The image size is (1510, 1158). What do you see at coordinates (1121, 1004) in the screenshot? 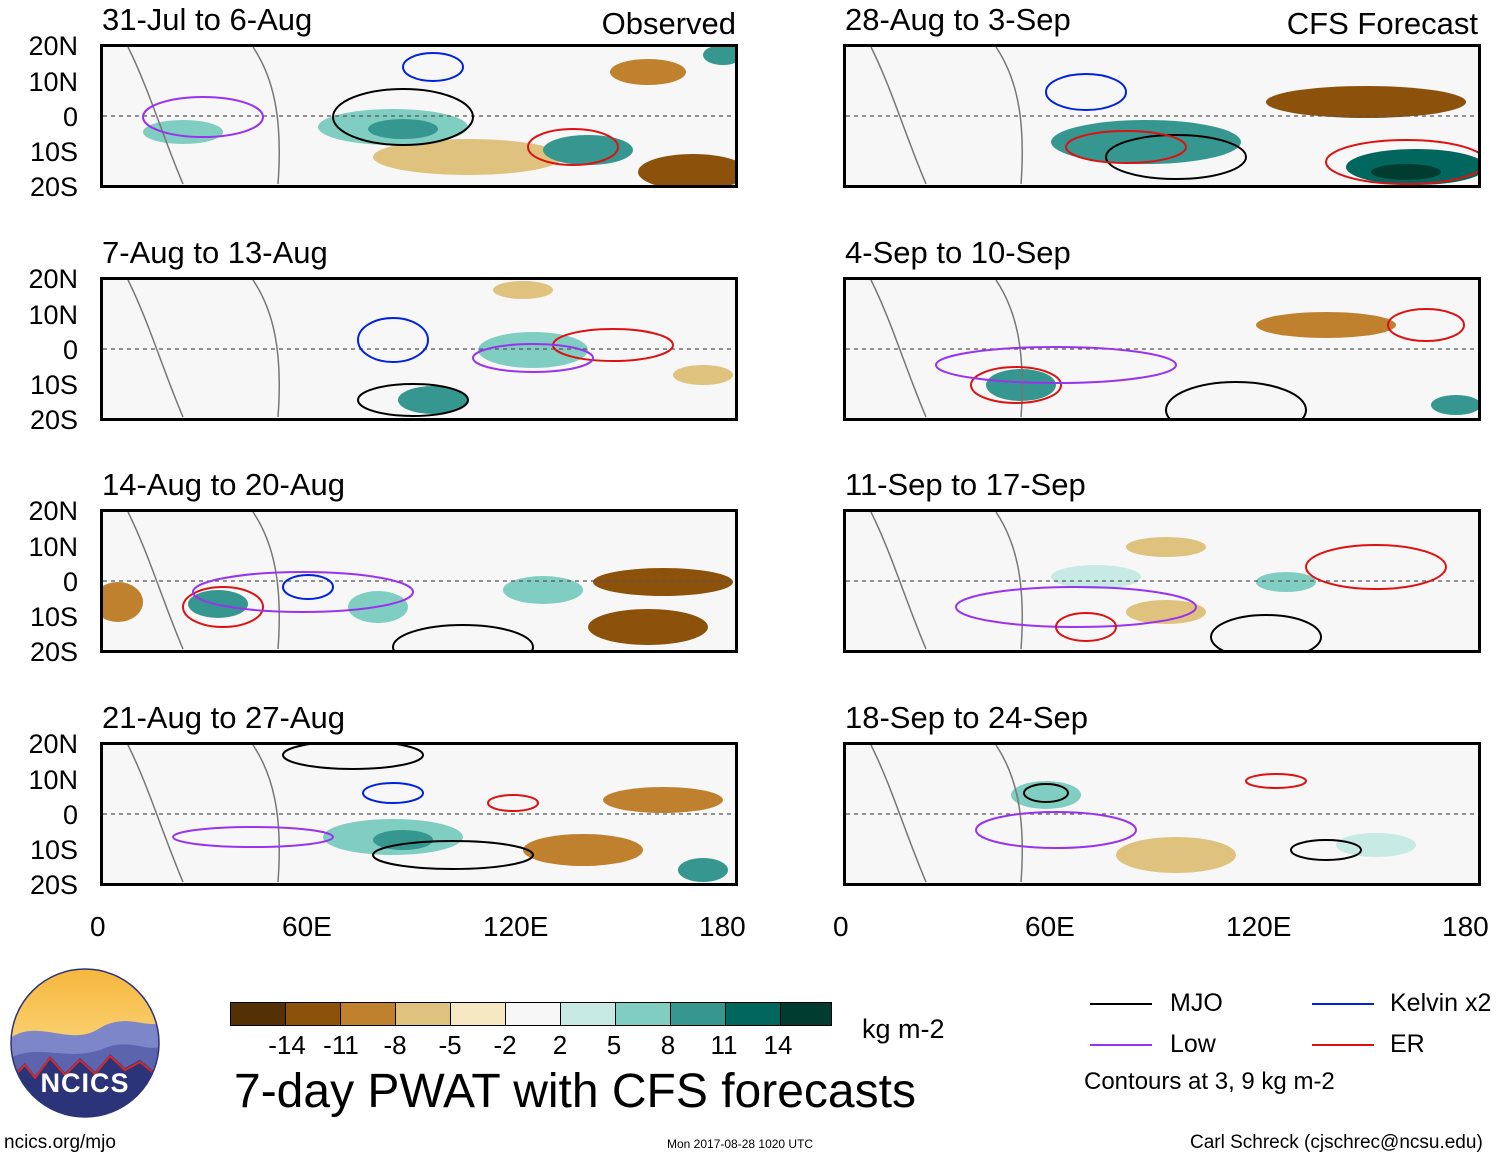
I see `legend-line-mjo` at bounding box center [1121, 1004].